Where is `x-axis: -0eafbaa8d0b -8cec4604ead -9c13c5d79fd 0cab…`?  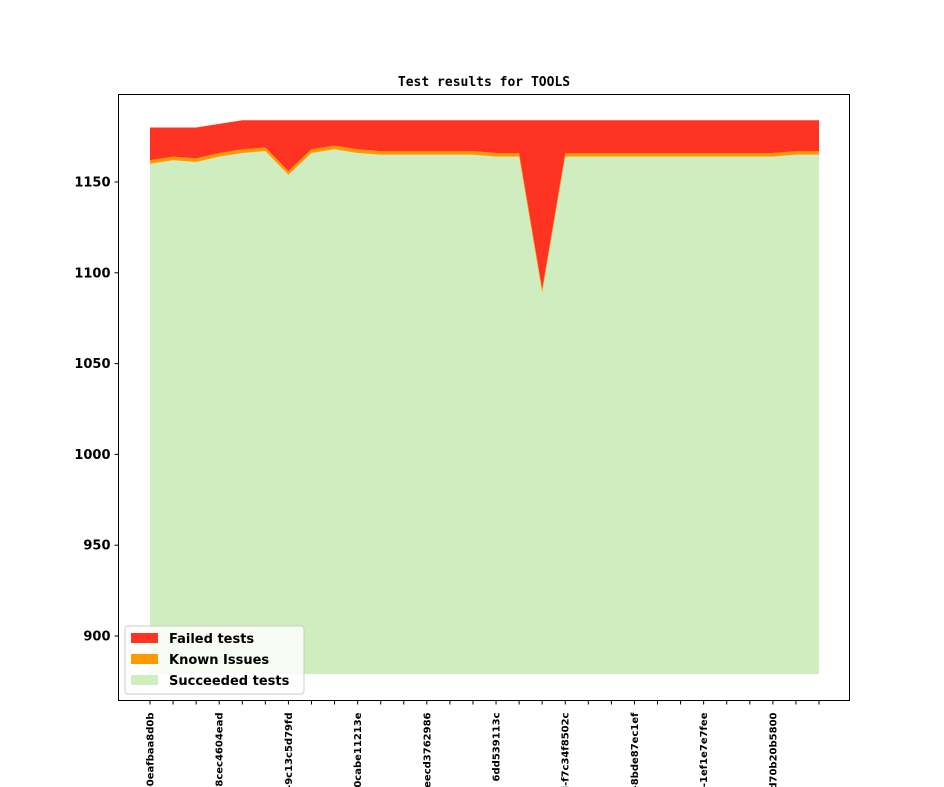 x-axis: -0eafbaa8d0b -8cec4604ead -9c13c5d79fd 0cab… is located at coordinates (483, 743).